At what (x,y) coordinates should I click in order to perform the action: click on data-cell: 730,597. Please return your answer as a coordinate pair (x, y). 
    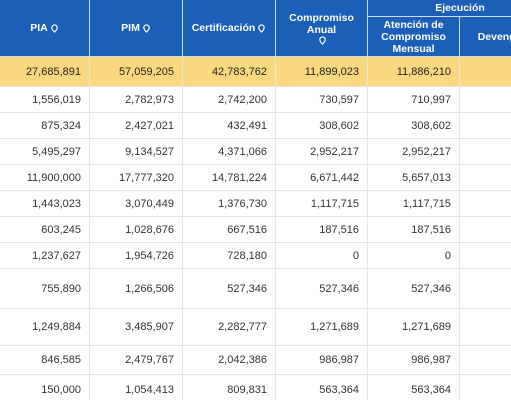
    Looking at the image, I should click on (322, 100).